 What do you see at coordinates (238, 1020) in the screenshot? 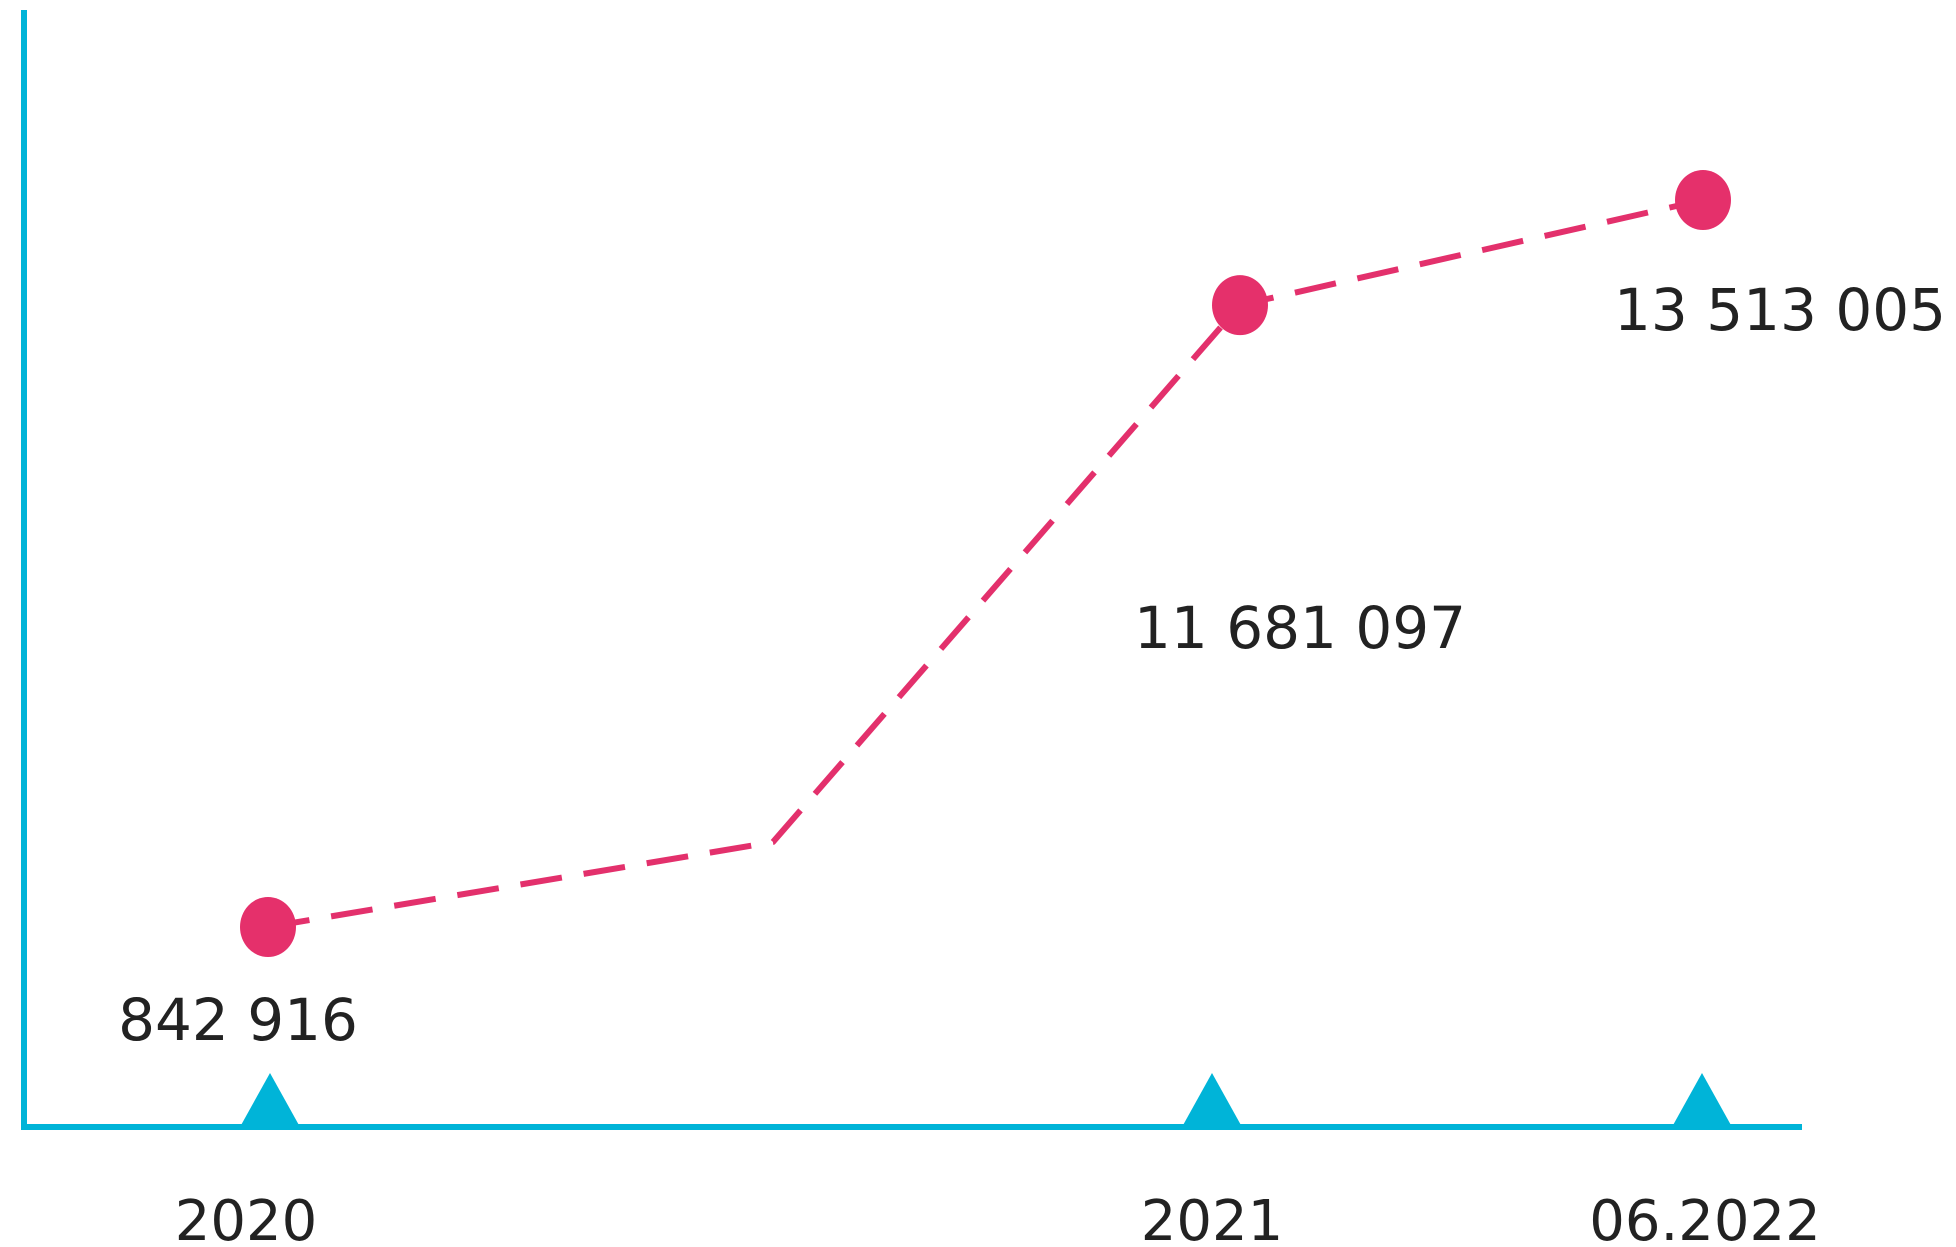
I see `data-label-1: 842 916` at bounding box center [238, 1020].